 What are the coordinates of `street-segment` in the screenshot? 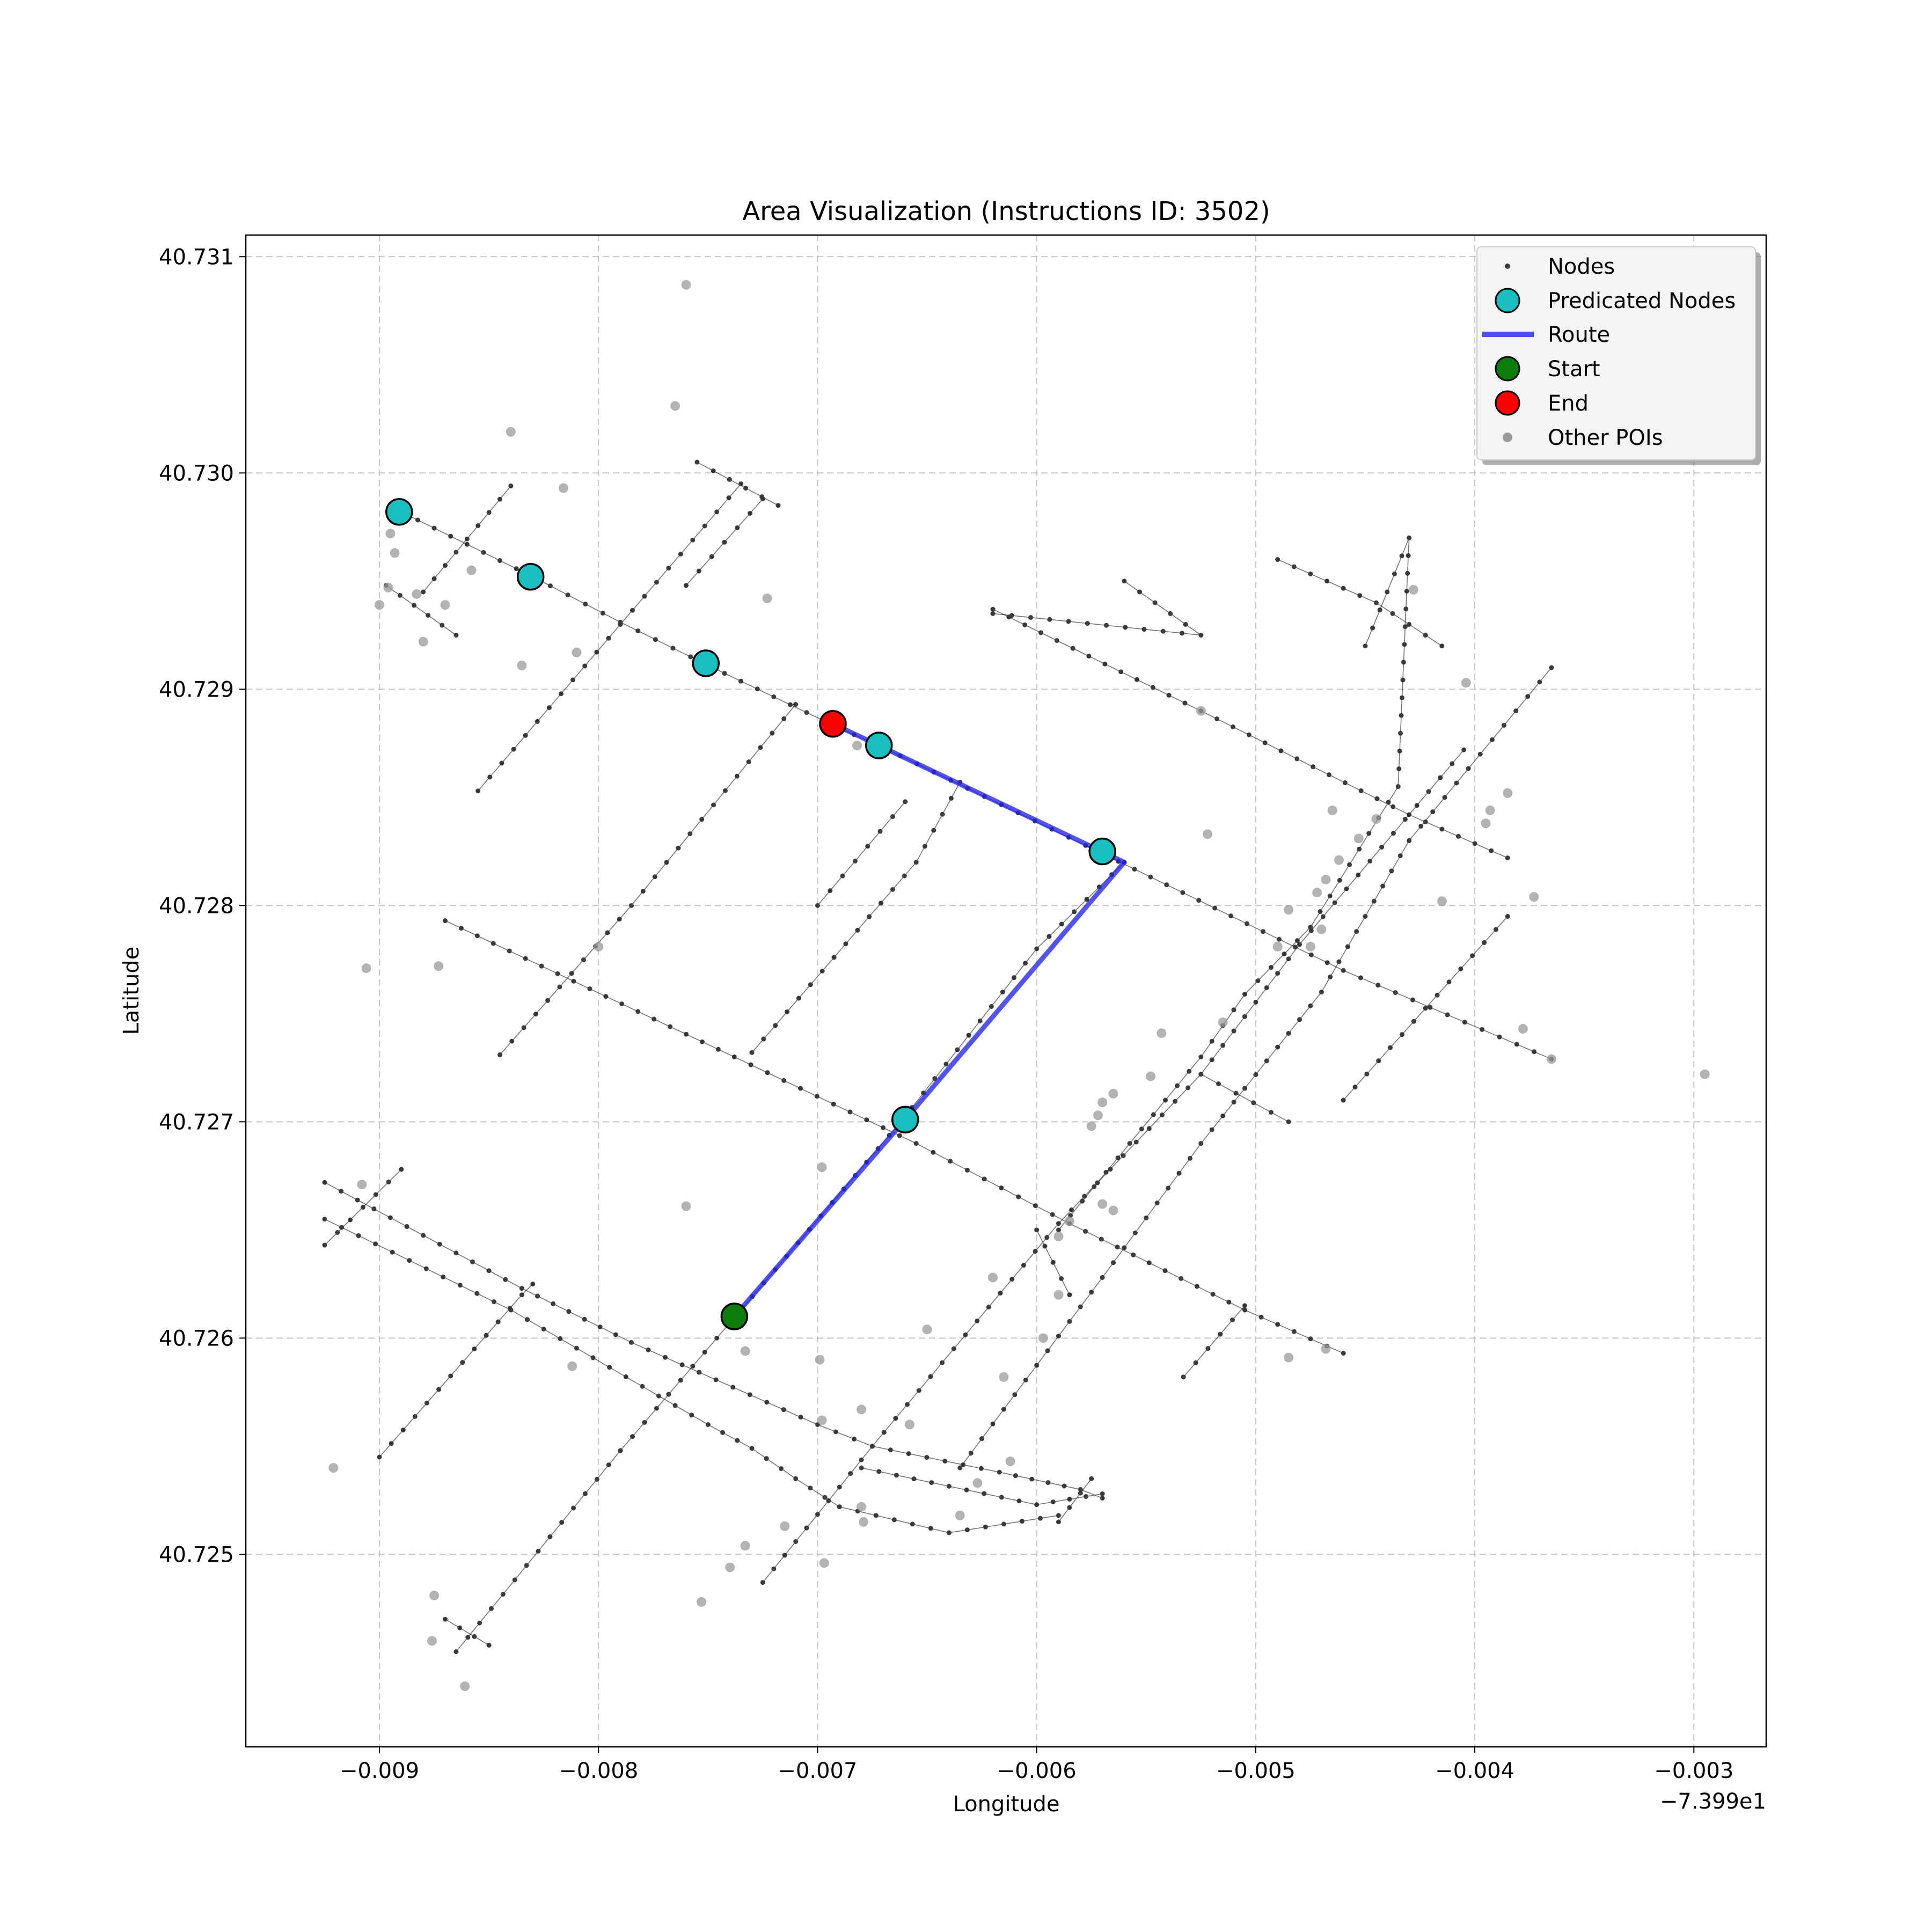 It's located at (1245, 1098).